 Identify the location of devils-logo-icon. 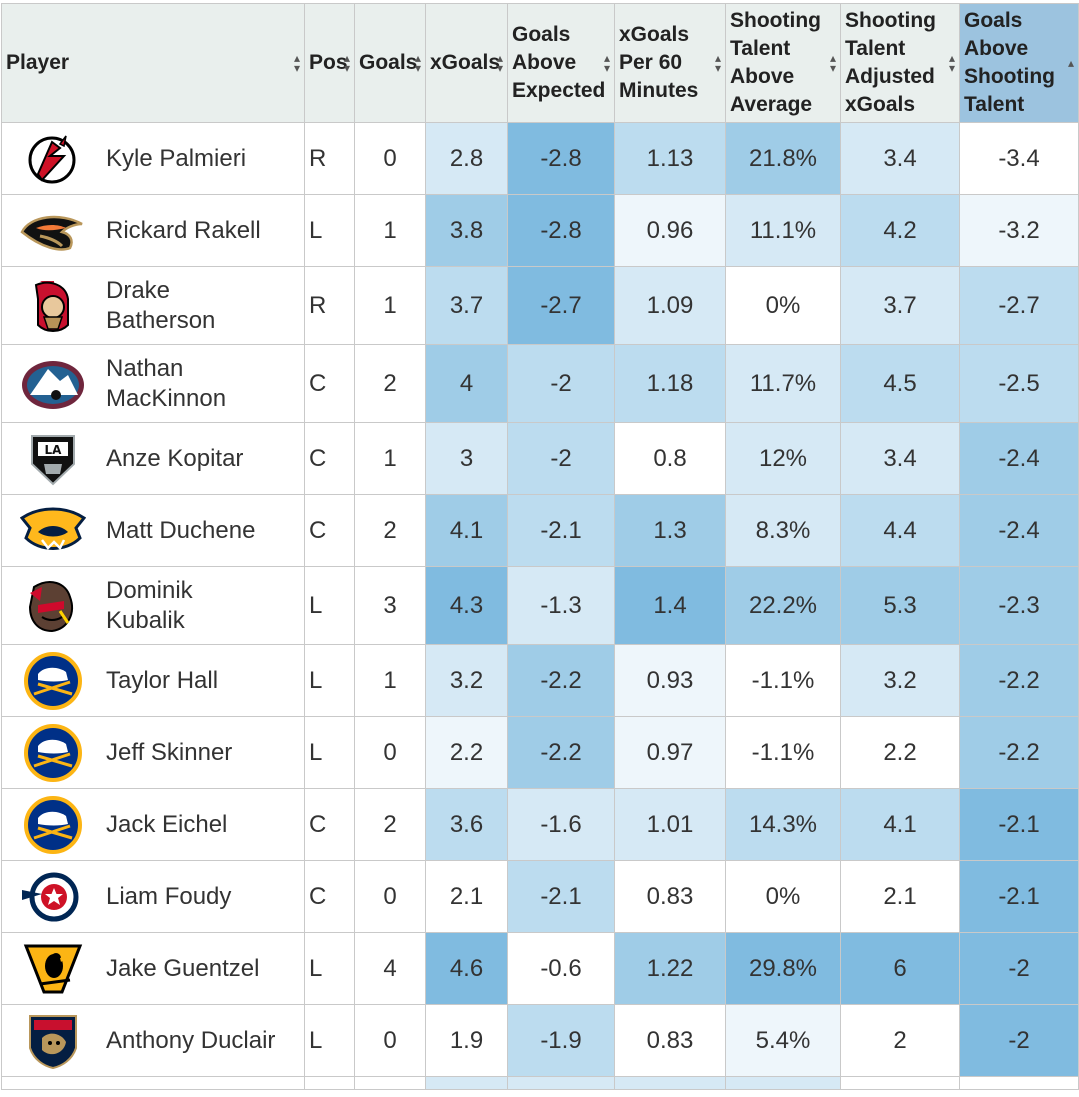
(53, 159).